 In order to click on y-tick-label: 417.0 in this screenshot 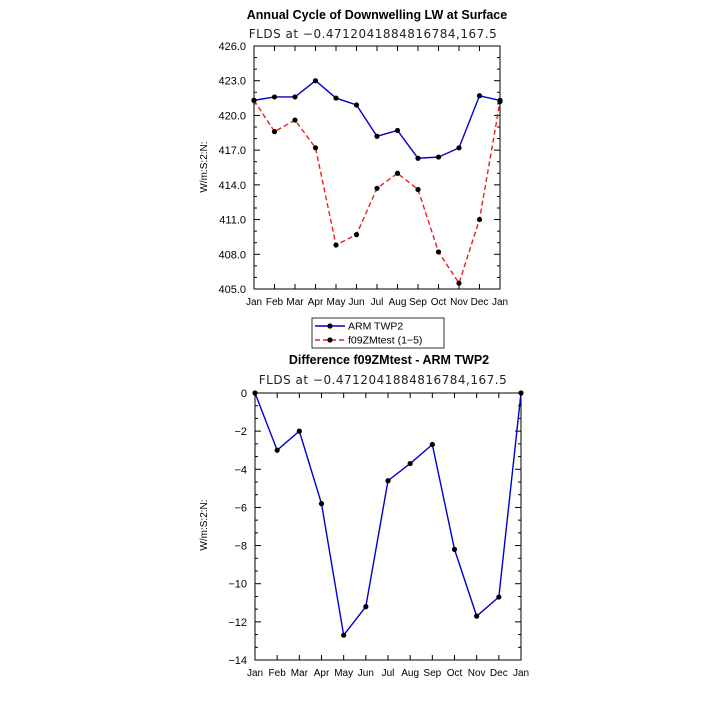, I will do `click(232, 151)`.